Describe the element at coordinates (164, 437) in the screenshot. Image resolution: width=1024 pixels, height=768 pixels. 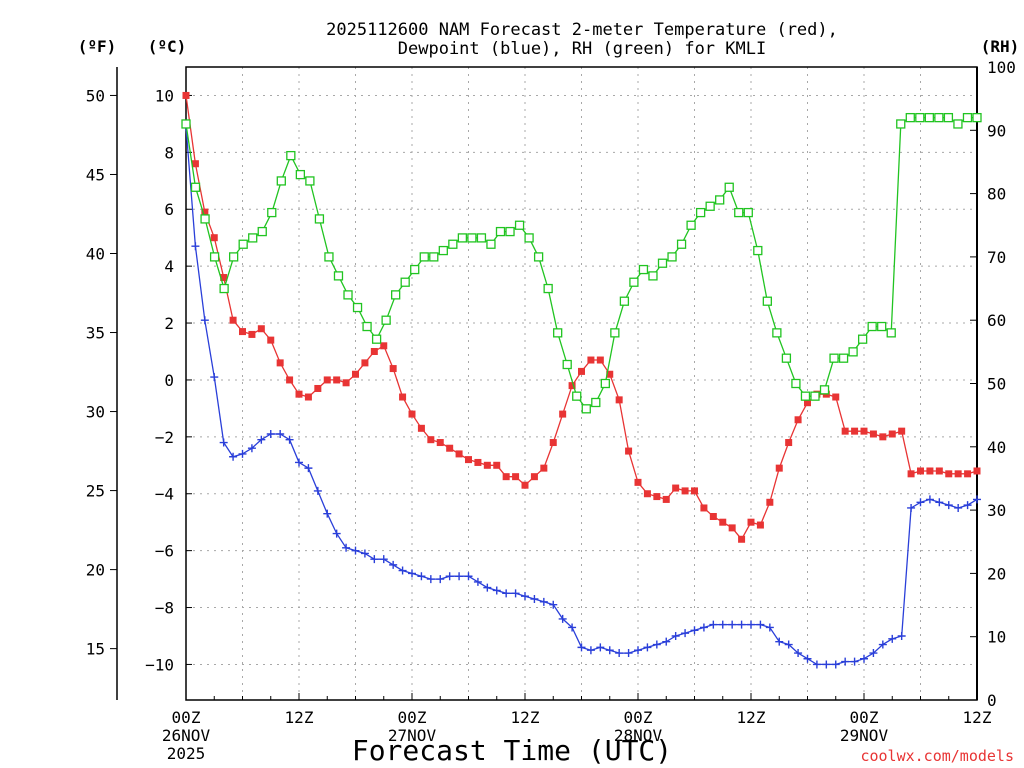
I see `celsius-tick-label: −2` at that location.